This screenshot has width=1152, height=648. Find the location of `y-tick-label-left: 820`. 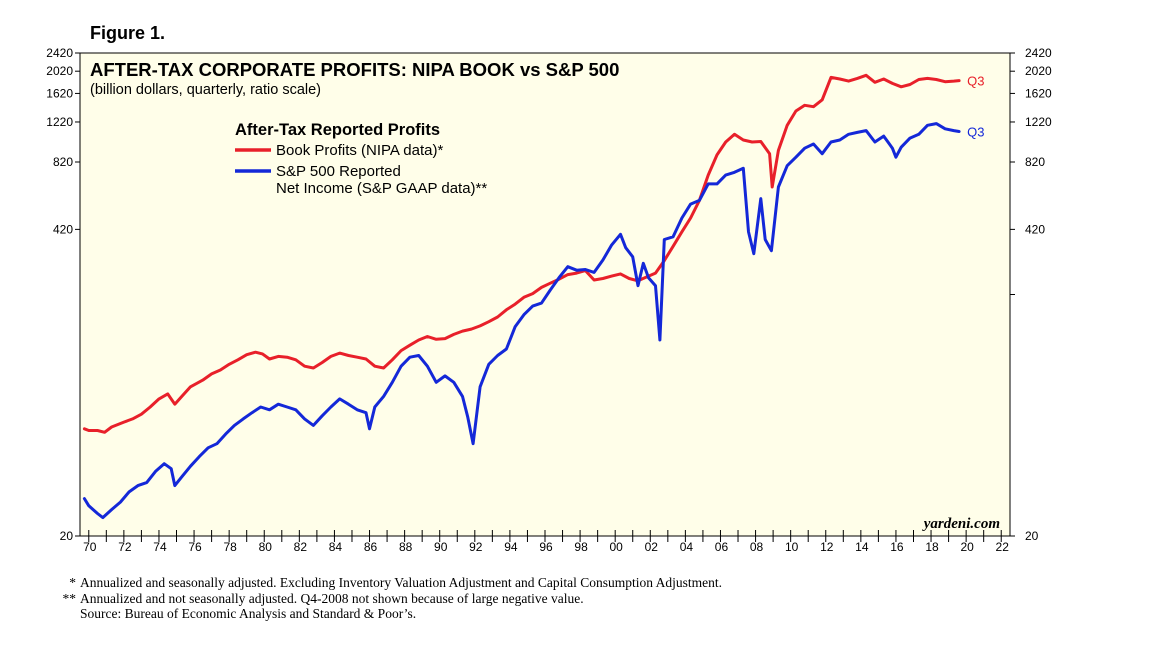

y-tick-label-left: 820 is located at coordinates (63, 162).